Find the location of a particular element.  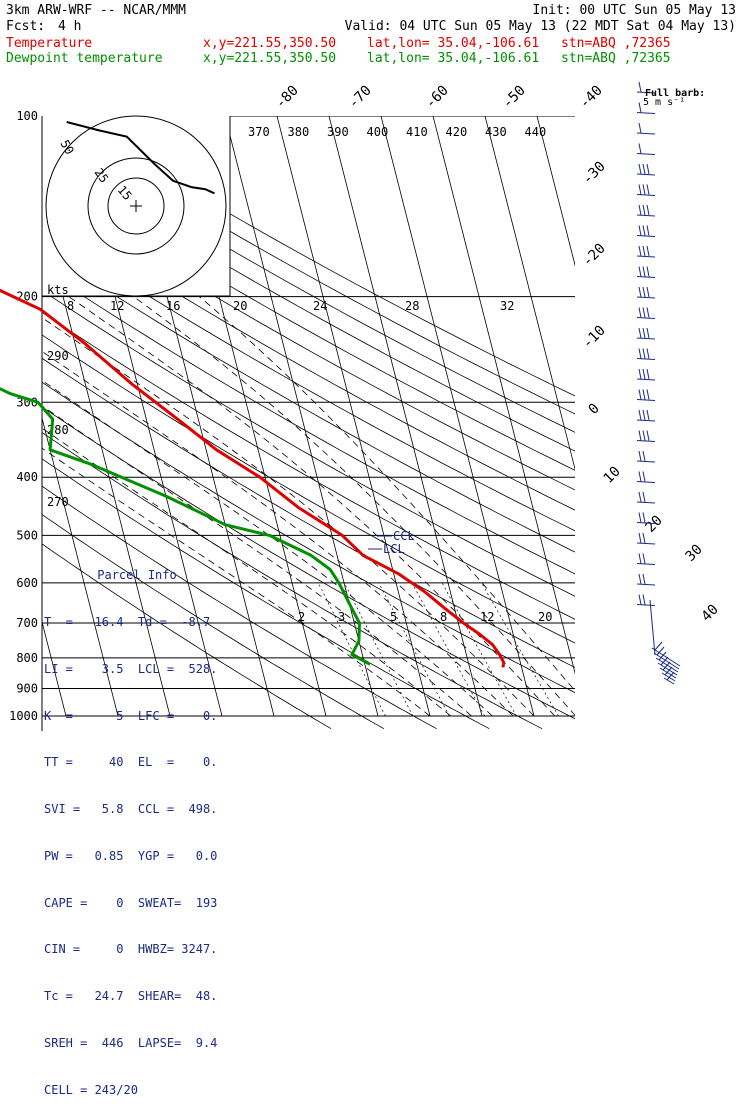

moist-adiabat is located at coordinates (247, 572).